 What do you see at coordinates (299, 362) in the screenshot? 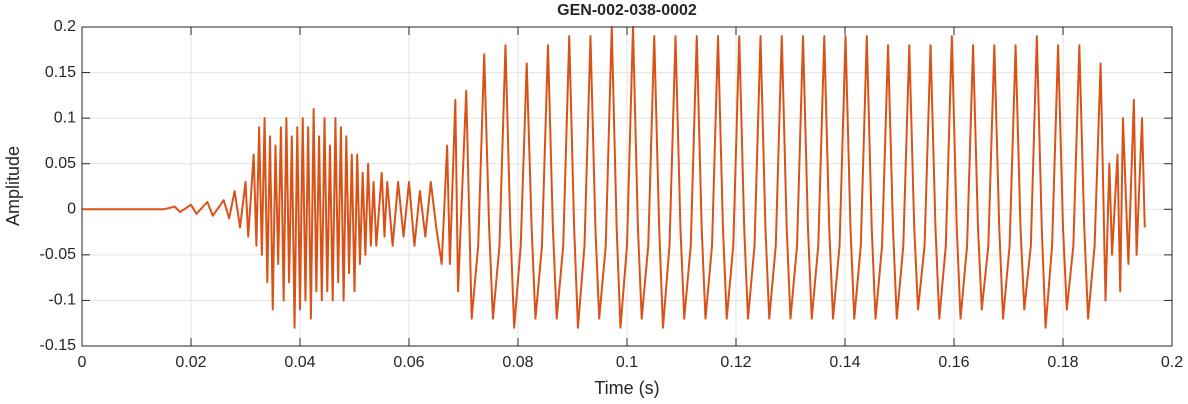
I see `x-tick-label: 0.04` at bounding box center [299, 362].